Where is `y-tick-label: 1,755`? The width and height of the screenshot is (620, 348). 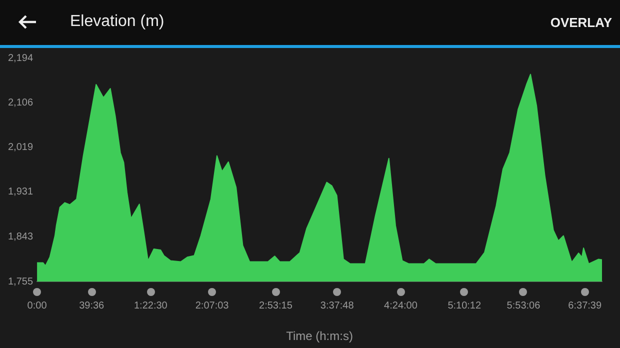
y-tick-label: 1,755 is located at coordinates (21, 282).